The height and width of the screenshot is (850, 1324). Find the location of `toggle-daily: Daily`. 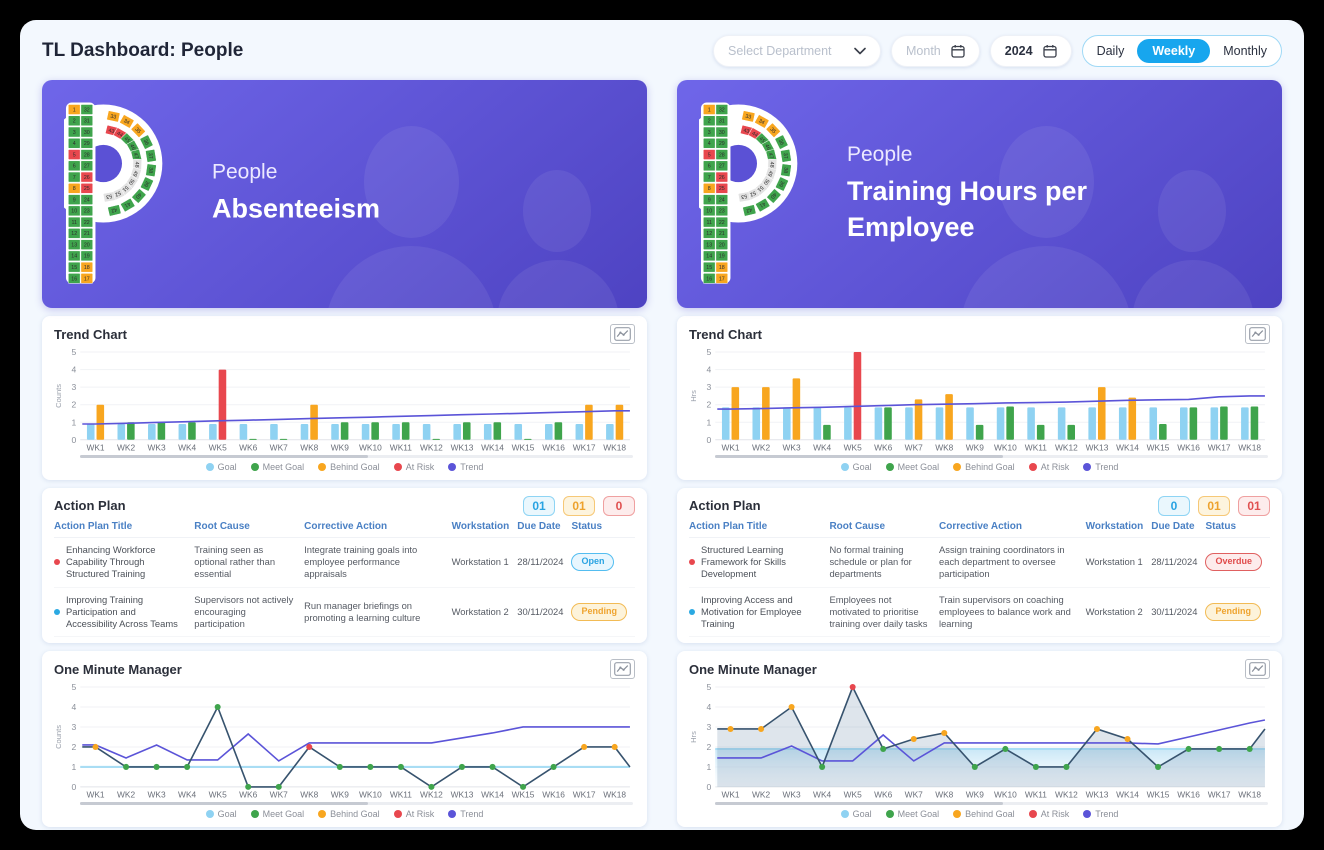

toggle-daily: Daily is located at coordinates (1110, 51).